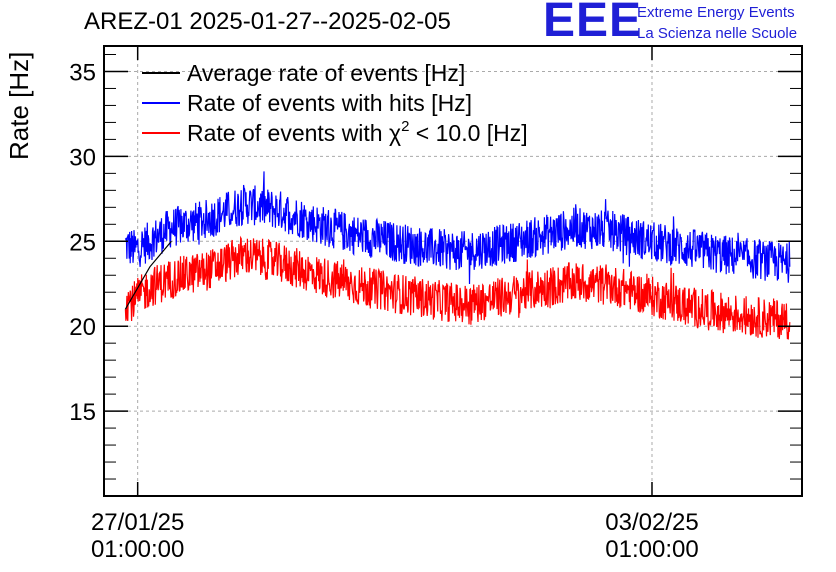  Describe the element at coordinates (82, 157) in the screenshot. I see `y-tick-label: 30` at that location.